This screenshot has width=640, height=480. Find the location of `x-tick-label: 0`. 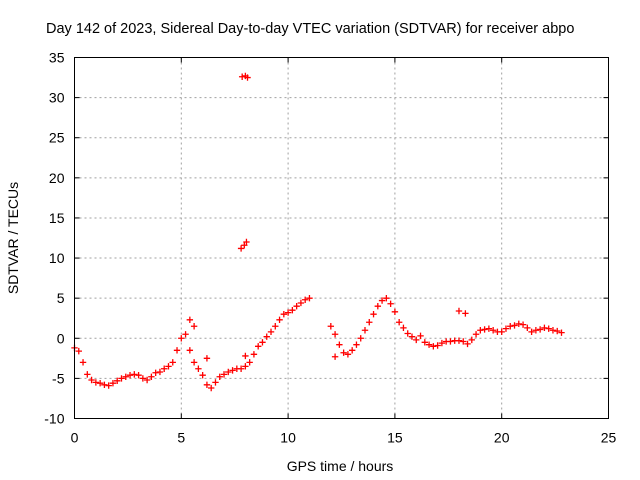

x-tick-label: 0 is located at coordinates (75, 438).